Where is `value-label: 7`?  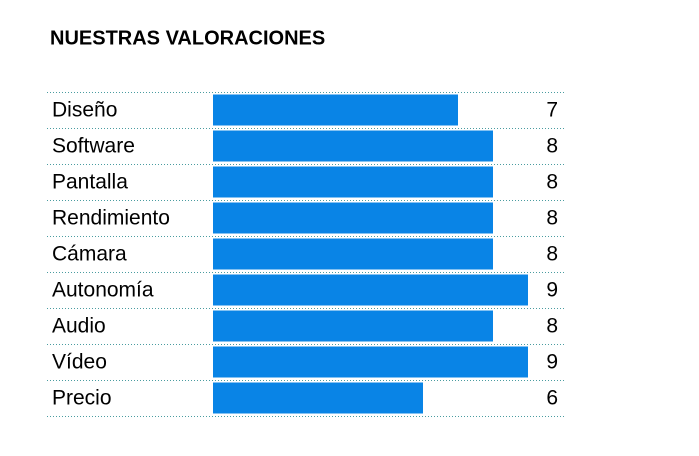 value-label: 7 is located at coordinates (552, 110).